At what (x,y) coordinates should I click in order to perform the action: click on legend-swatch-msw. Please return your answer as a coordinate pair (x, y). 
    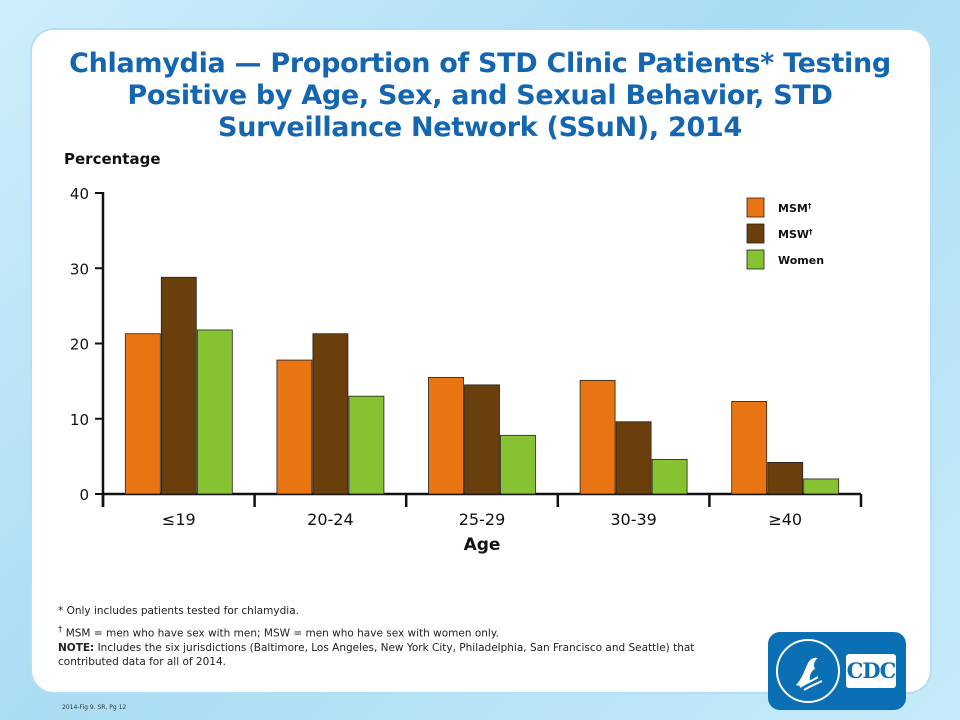
    Looking at the image, I should click on (755, 233).